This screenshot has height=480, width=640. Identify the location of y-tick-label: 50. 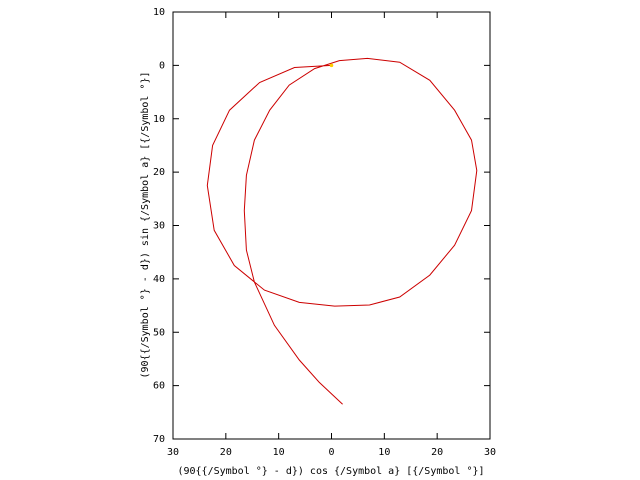
(159, 332).